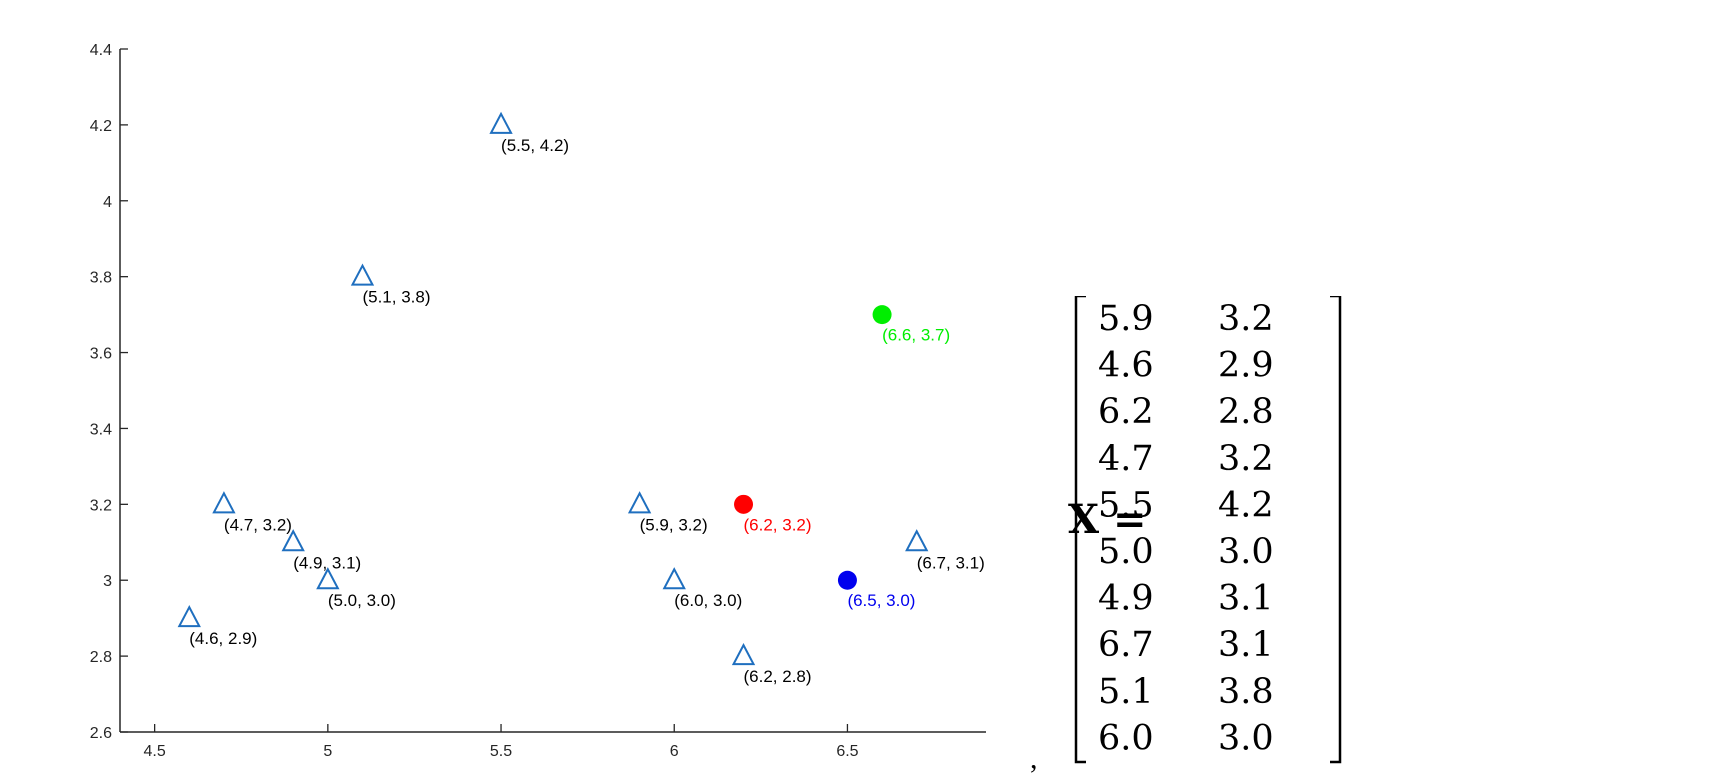 The height and width of the screenshot is (784, 1720). What do you see at coordinates (155, 751) in the screenshot?
I see `x-tick-label: 4.5` at bounding box center [155, 751].